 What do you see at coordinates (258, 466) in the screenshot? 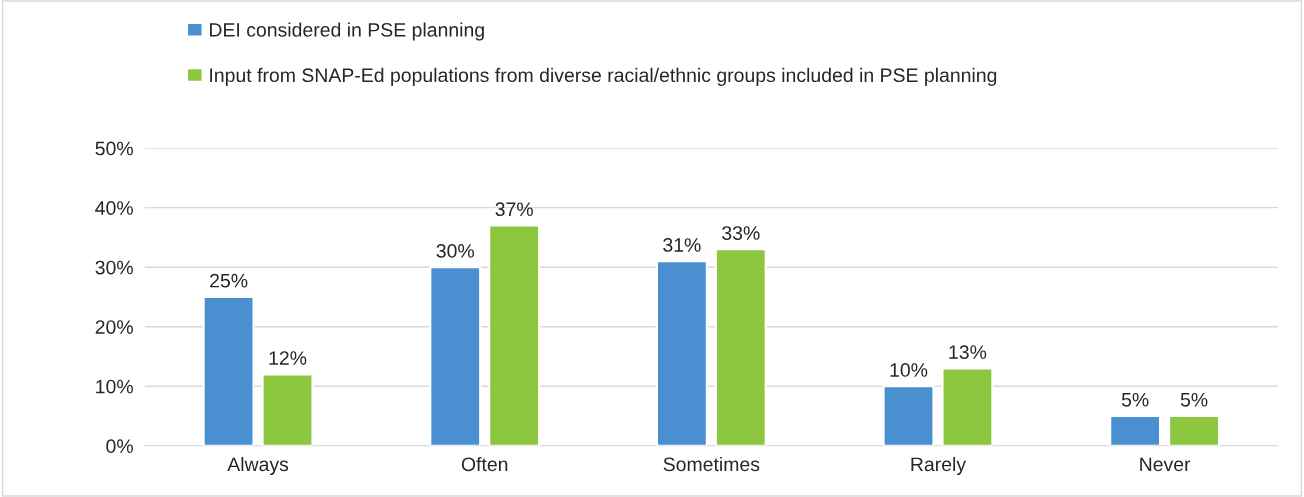
I see `x-tick-label: Always` at bounding box center [258, 466].